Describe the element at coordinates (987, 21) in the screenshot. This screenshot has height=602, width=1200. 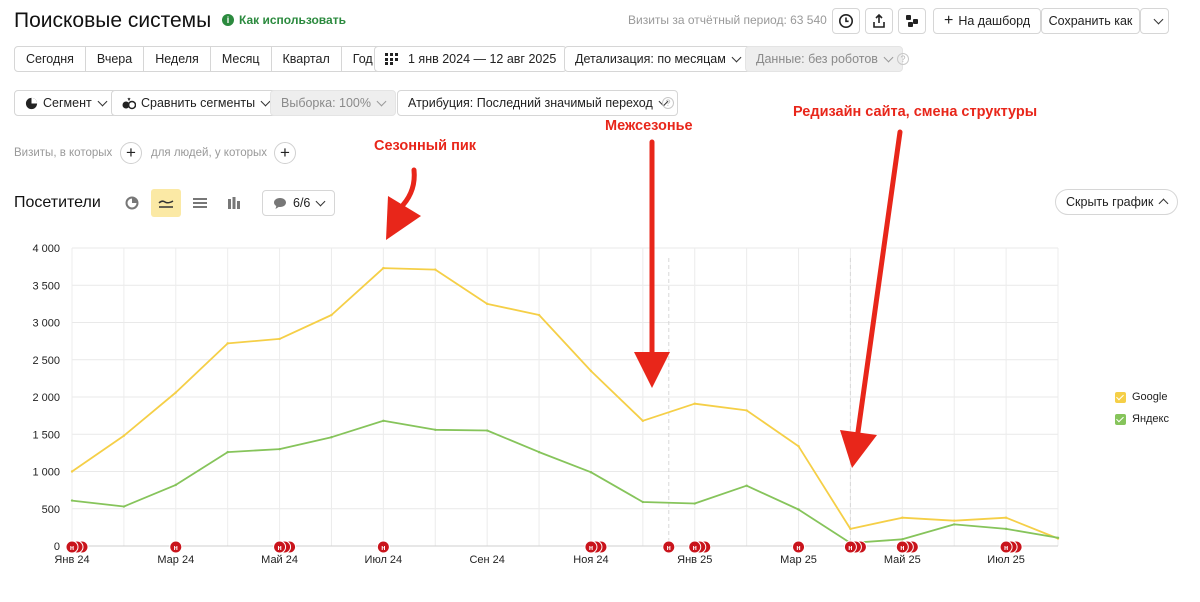
I see `dashboard-button: + На дашборд` at that location.